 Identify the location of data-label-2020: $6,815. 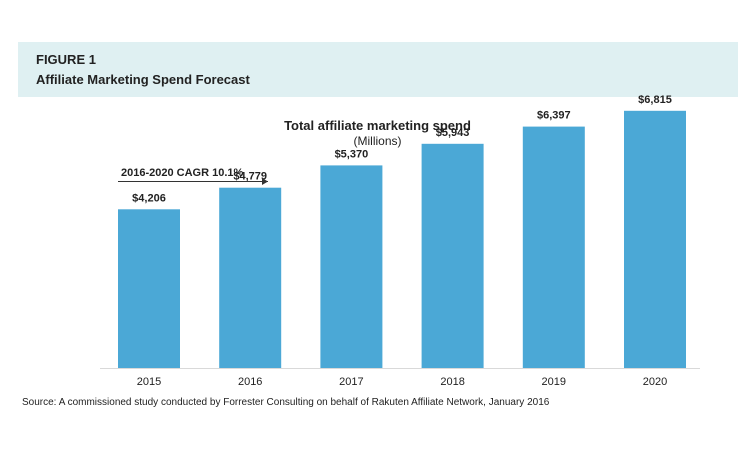
(655, 100).